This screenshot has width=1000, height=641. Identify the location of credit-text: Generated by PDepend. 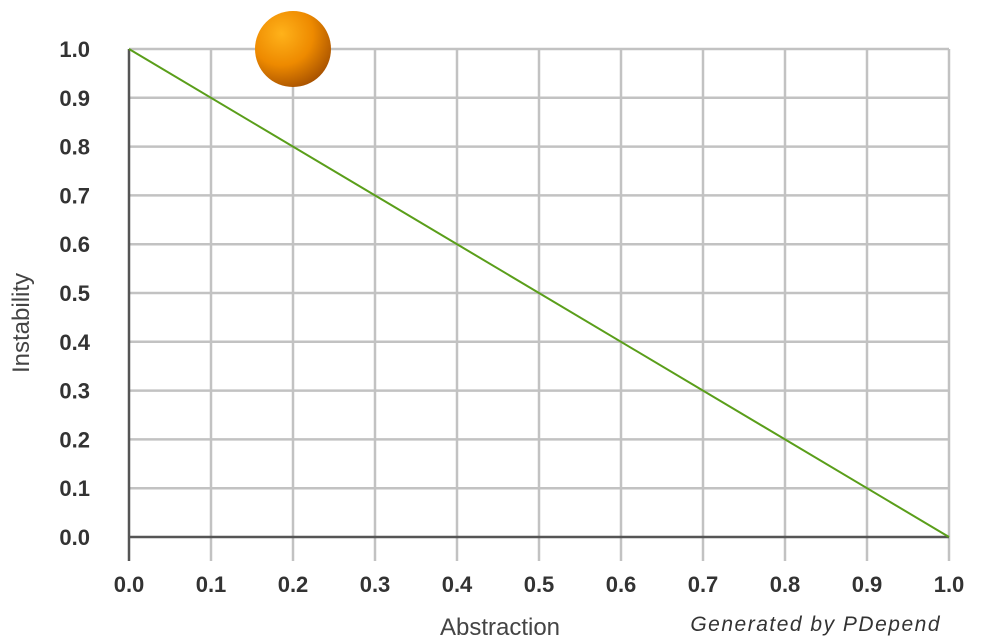
(815, 624).